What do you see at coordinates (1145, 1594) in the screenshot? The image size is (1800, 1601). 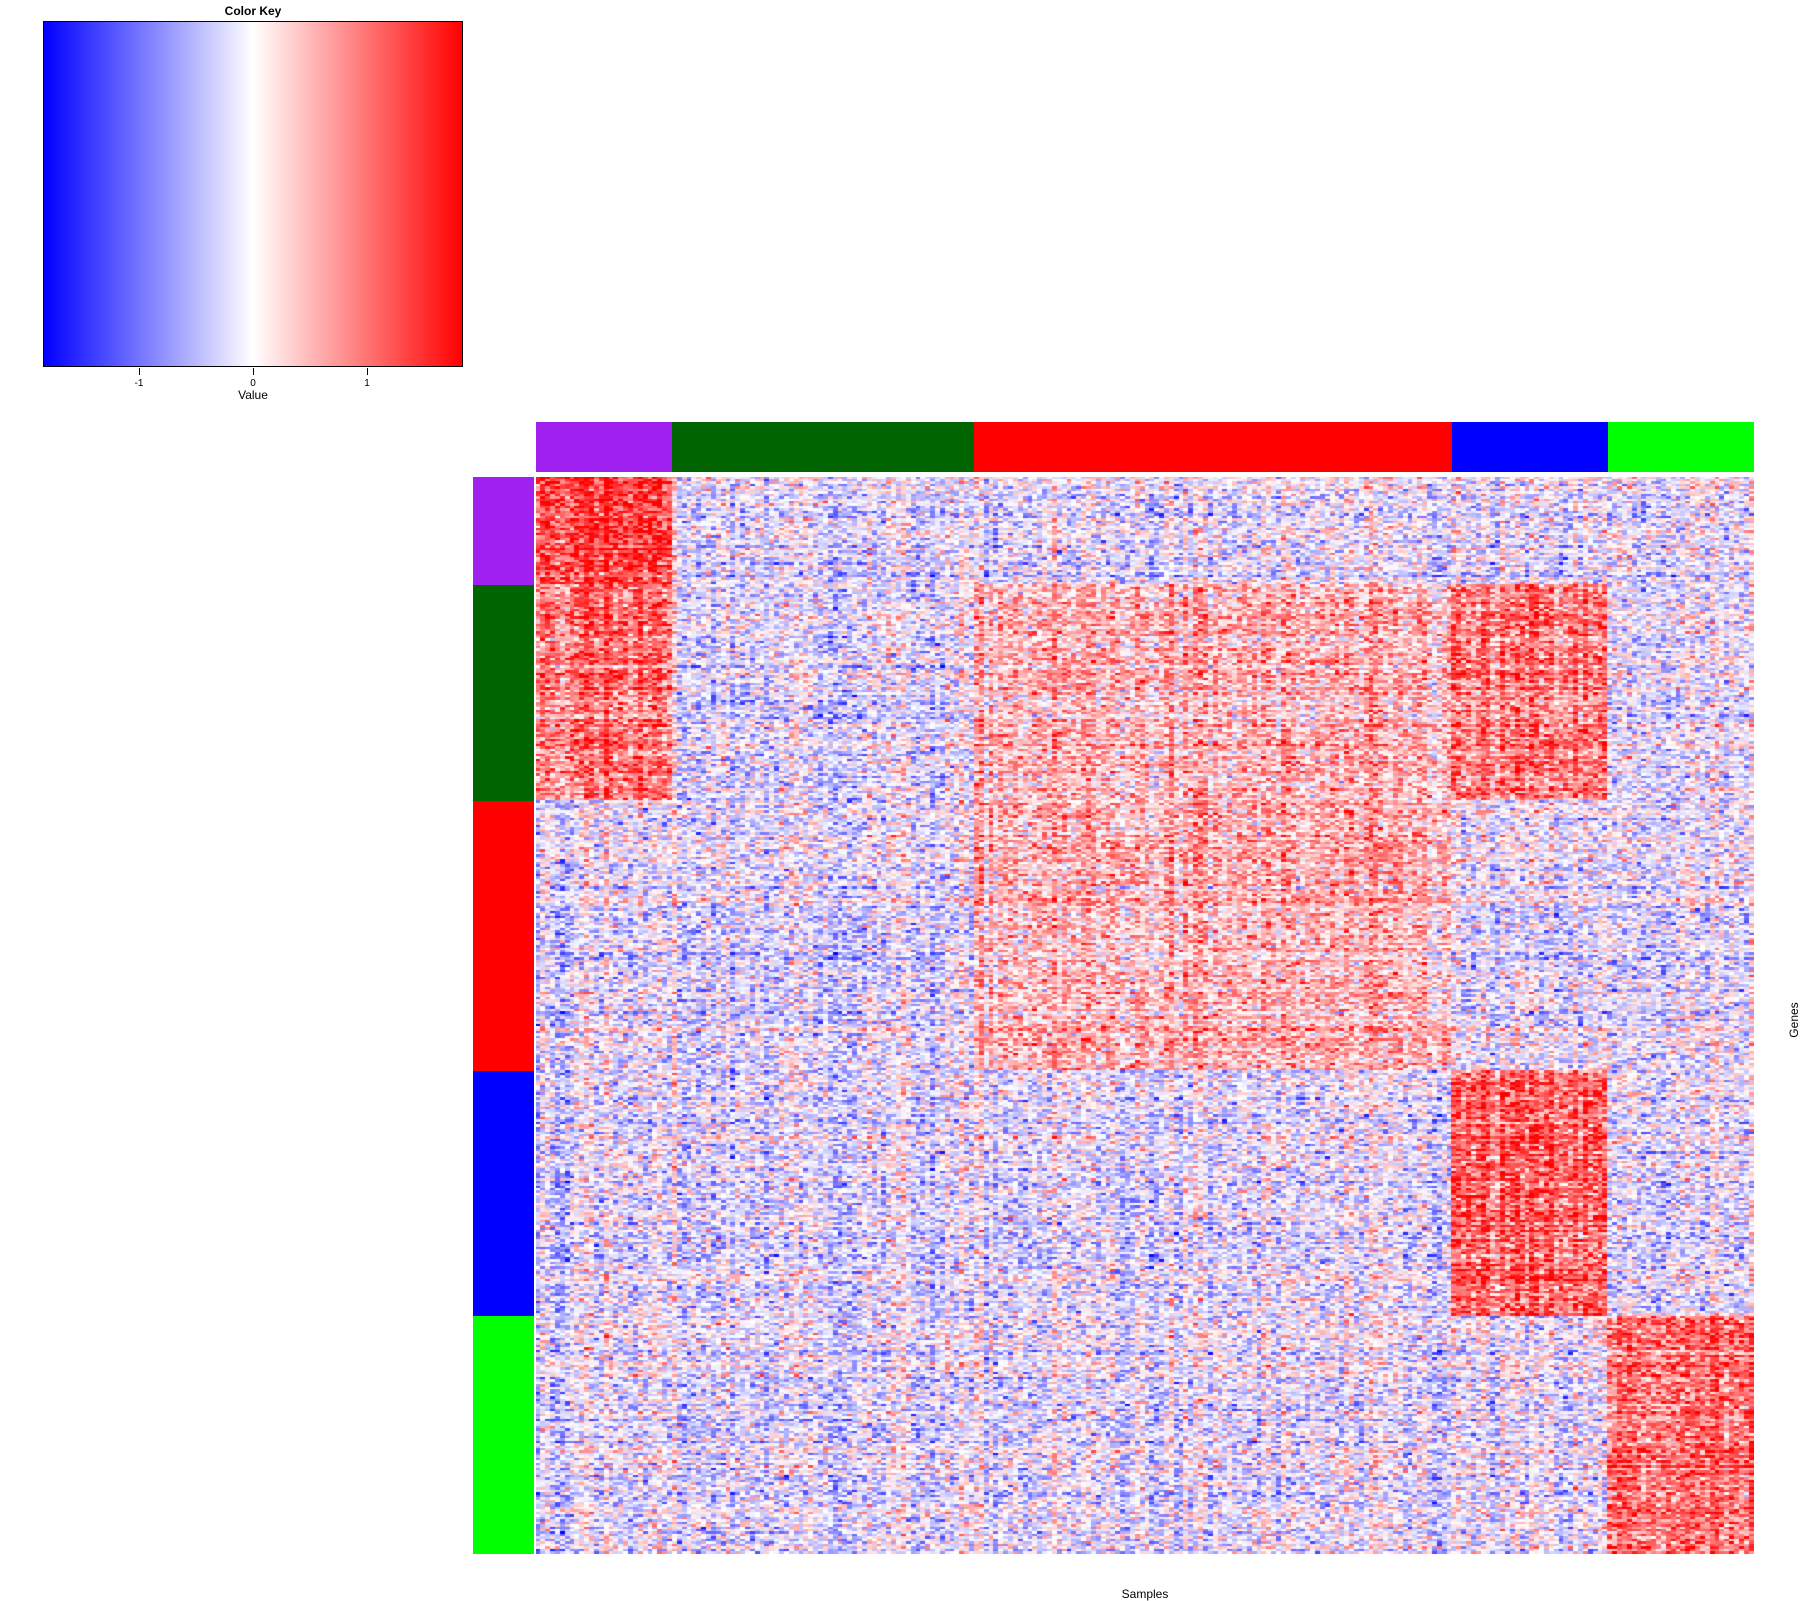 I see `x-axis-label: Samples` at bounding box center [1145, 1594].